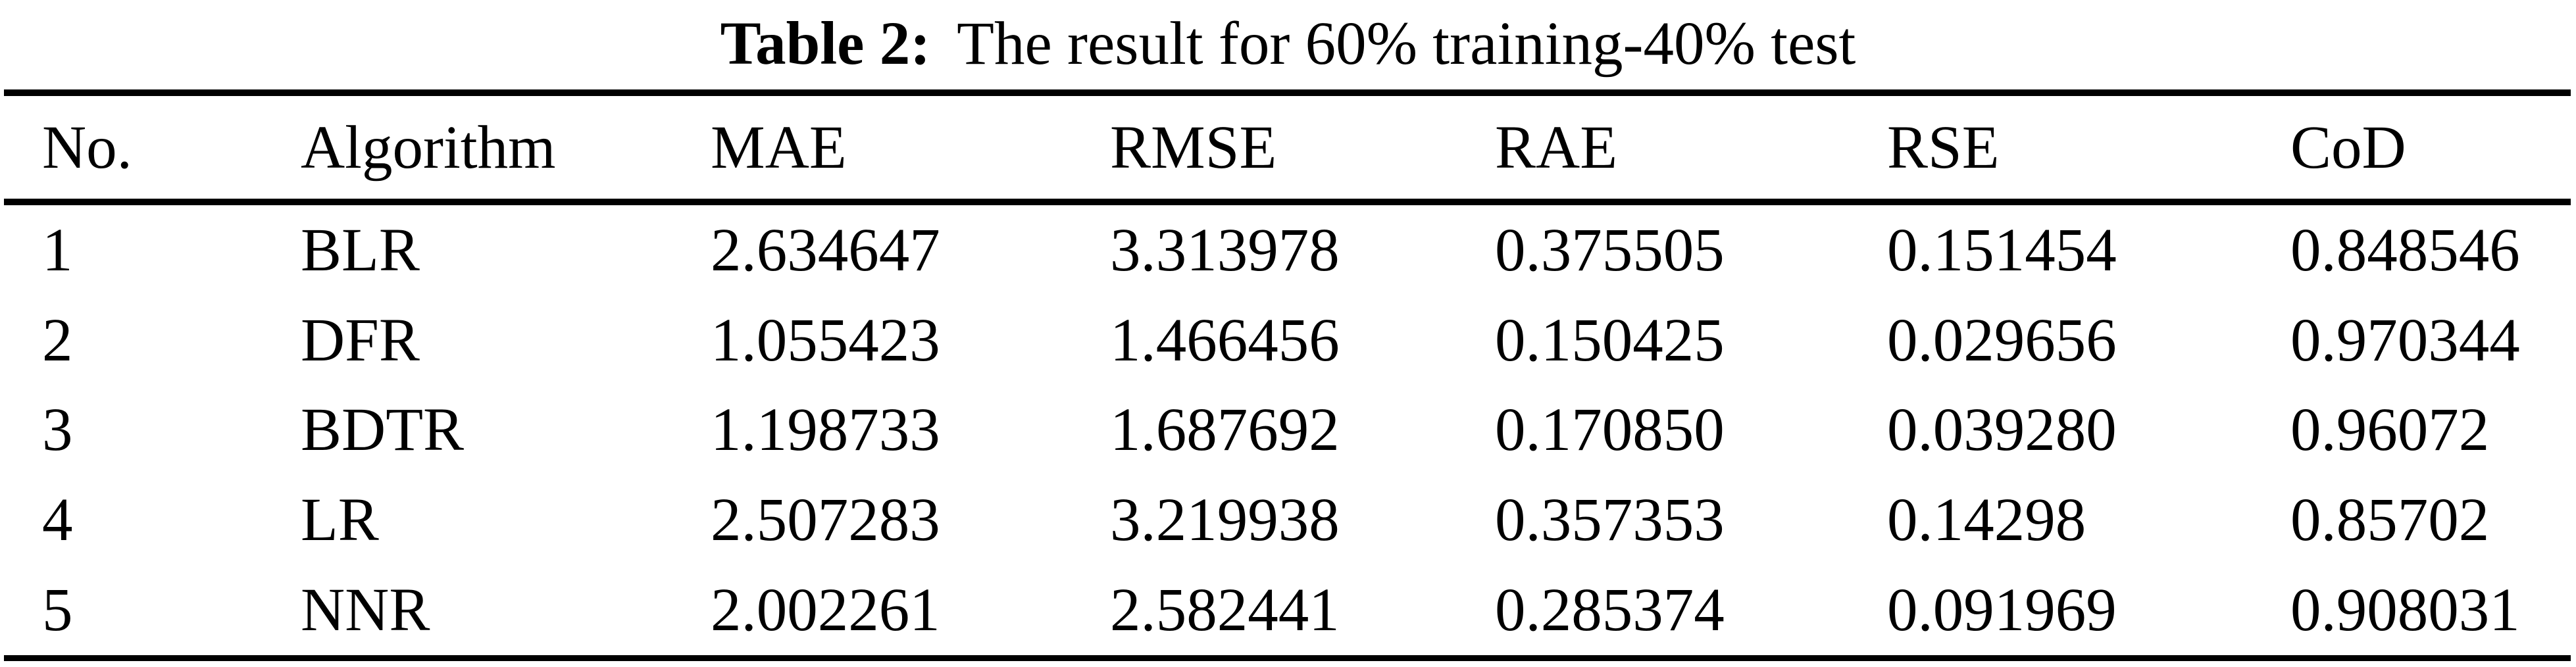 The width and height of the screenshot is (2576, 667). I want to click on column-header-cod: CoD, so click(2348, 147).